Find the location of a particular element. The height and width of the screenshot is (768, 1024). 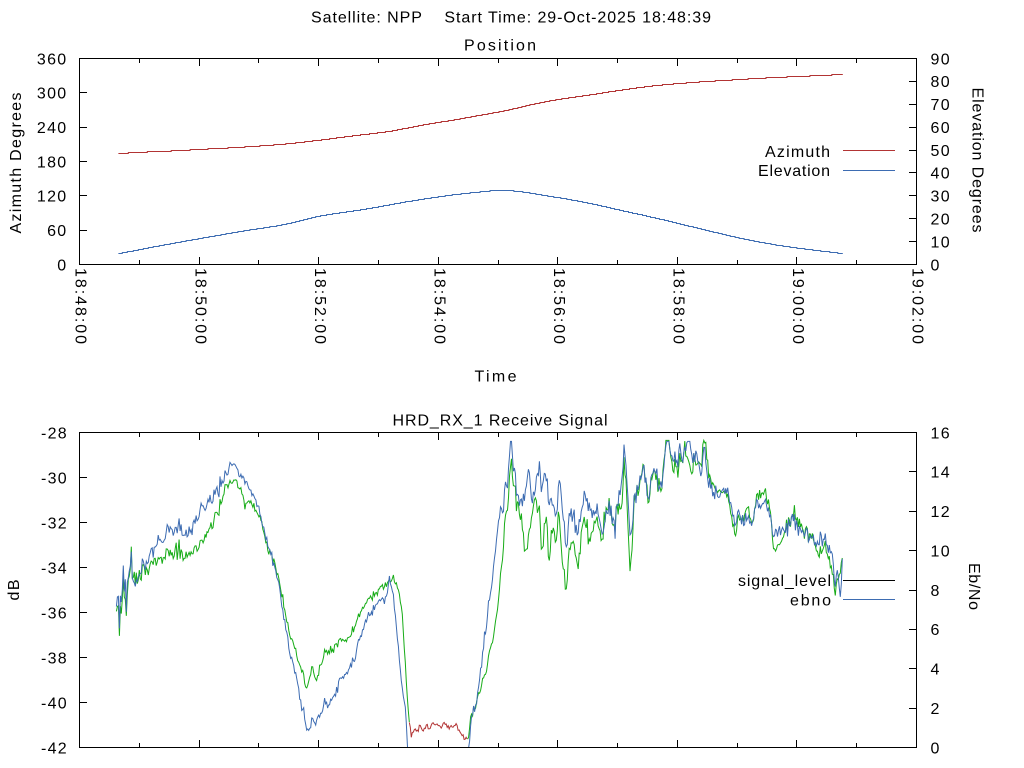

svg-text: -34 is located at coordinates (54, 568).